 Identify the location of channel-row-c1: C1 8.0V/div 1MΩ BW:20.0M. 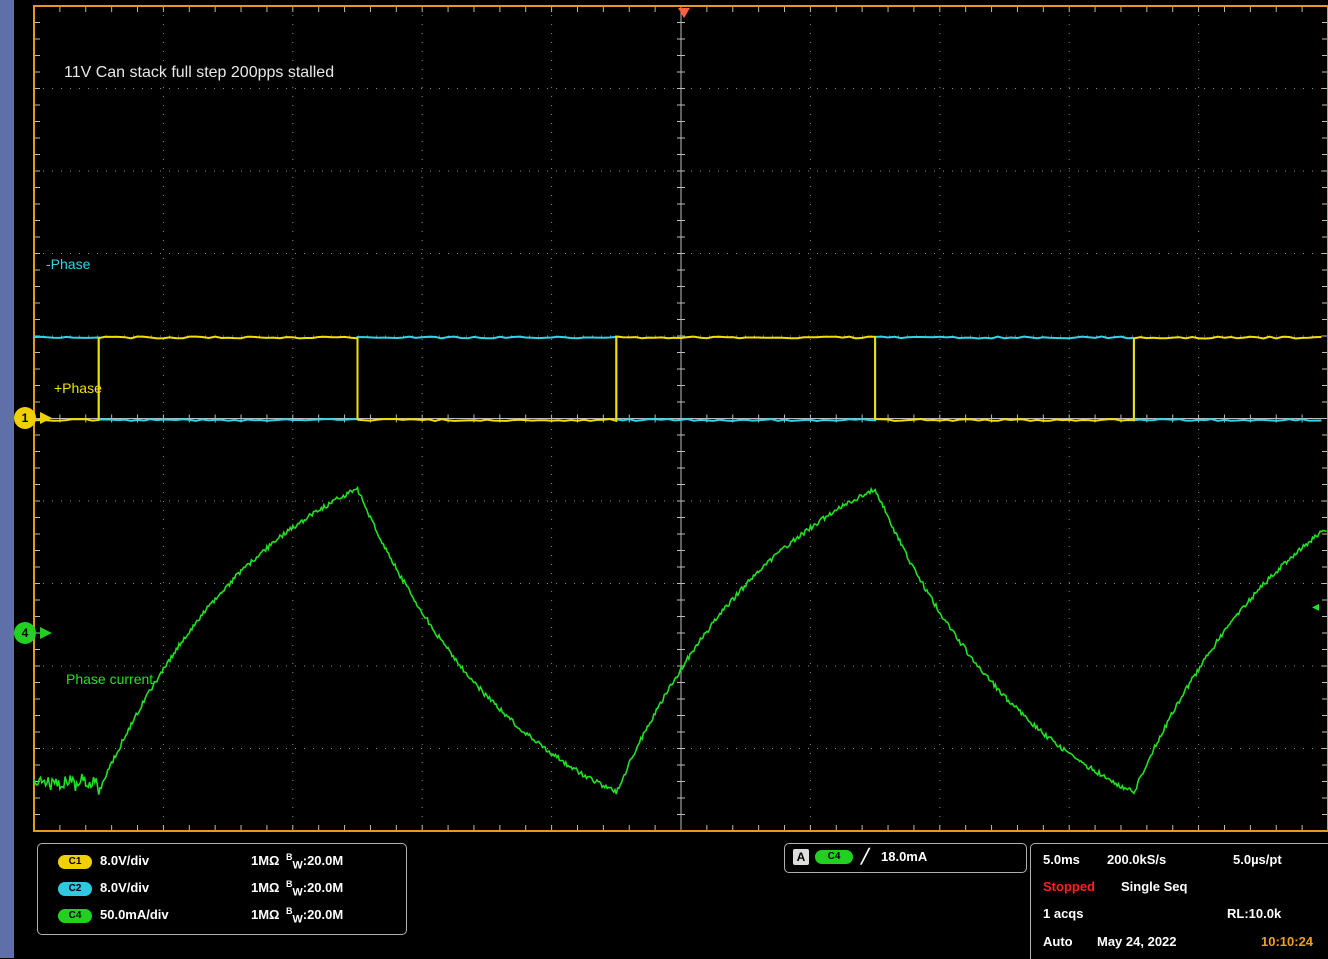
(228, 862).